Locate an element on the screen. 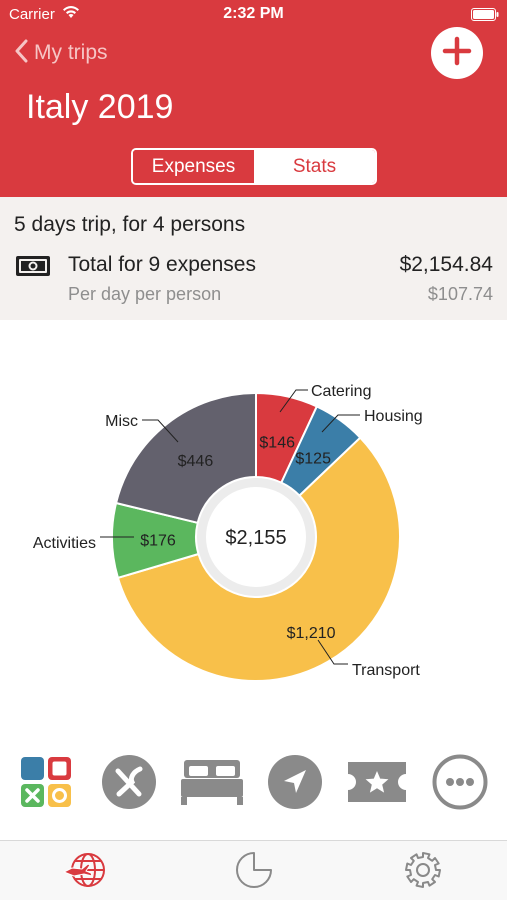 This screenshot has height=900, width=507. leader-line-misc is located at coordinates (160, 431).